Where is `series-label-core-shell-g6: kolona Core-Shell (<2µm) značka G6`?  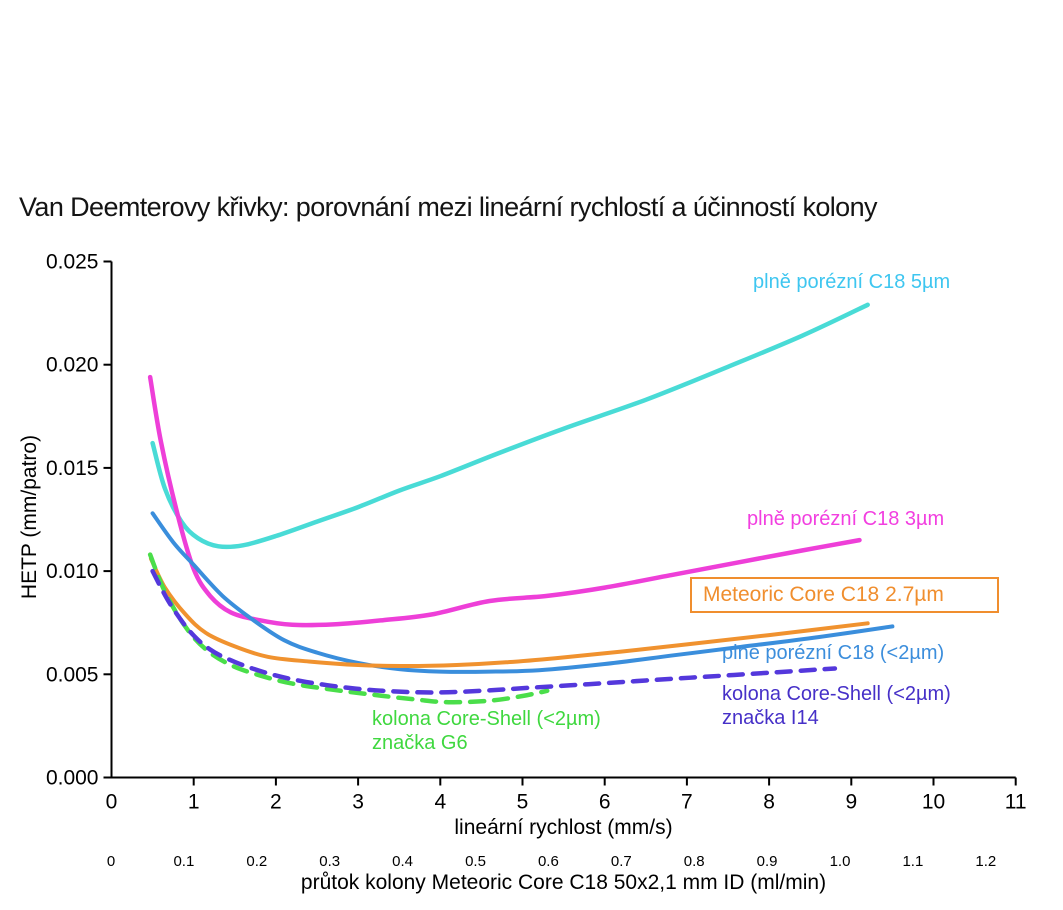
series-label-core-shell-g6: kolona Core-Shell (<2µm) značka G6 is located at coordinates (486, 731).